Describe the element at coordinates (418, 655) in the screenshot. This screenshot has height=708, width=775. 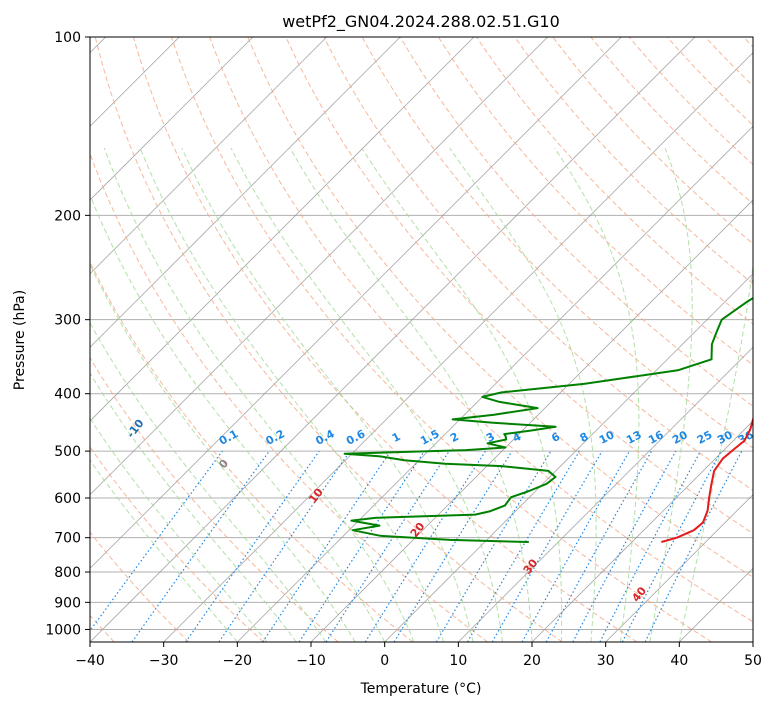
I see `x-axis: −40 −30 −20 −10 0 10 20 30 40 50` at that location.